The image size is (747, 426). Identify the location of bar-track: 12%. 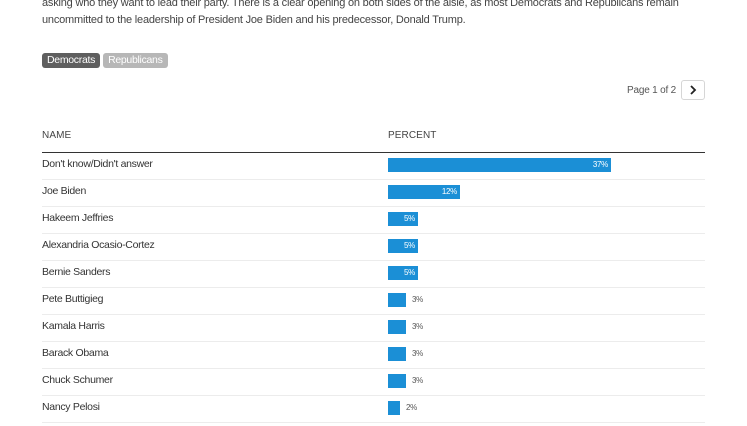
(546, 192).